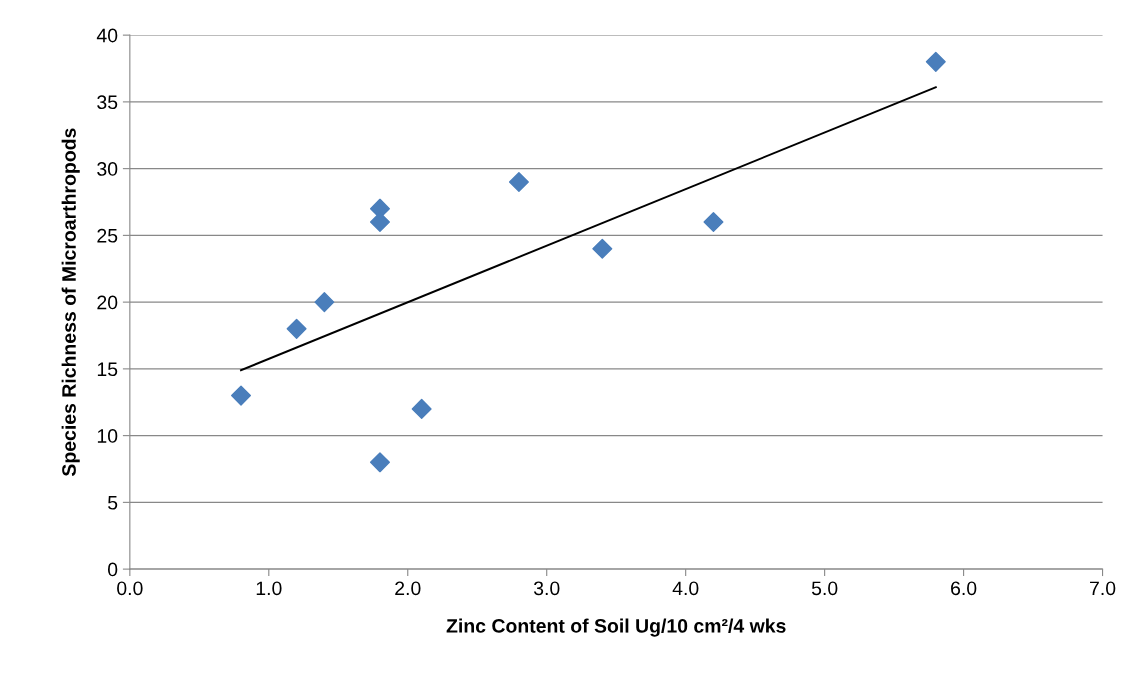  I want to click on x-tick-label: 7.0, so click(1103, 588).